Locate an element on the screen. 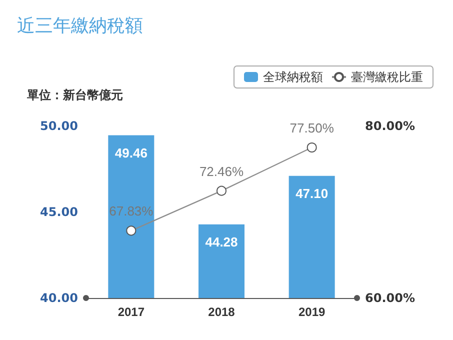 This screenshot has width=453, height=340. chart-title: 近三年繳納稅額 is located at coordinates (80, 26).